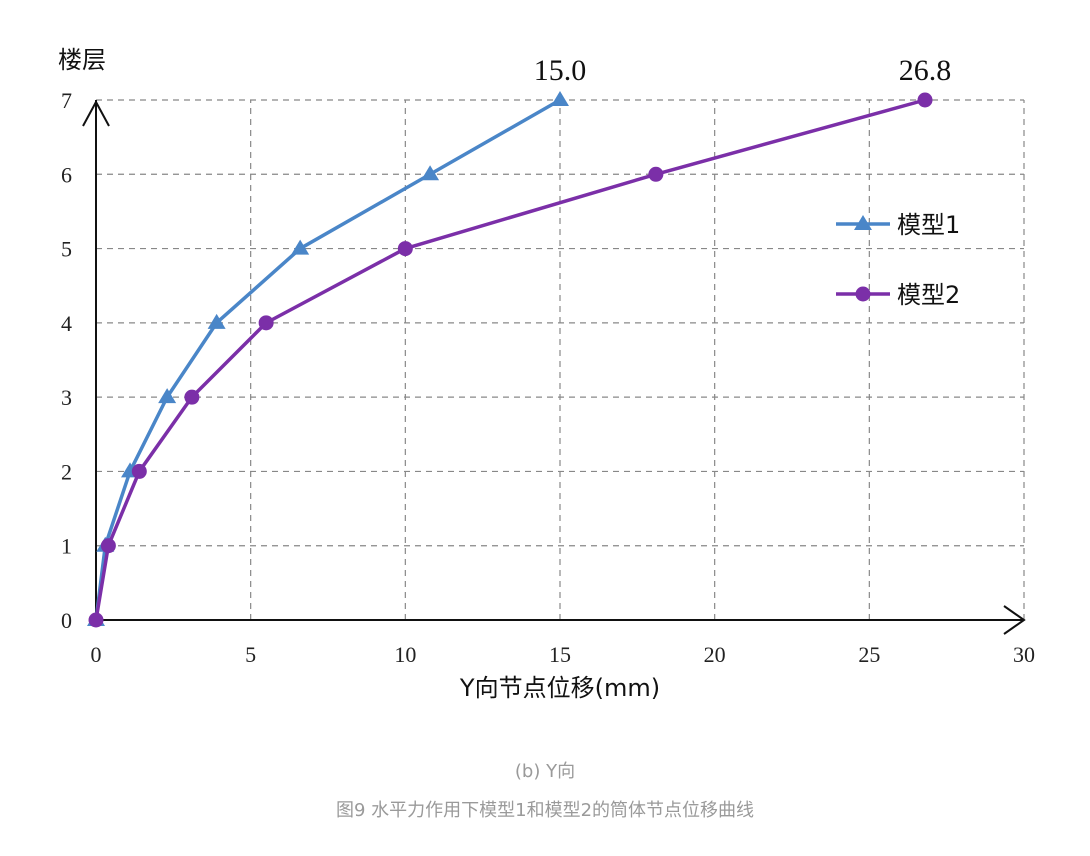 The width and height of the screenshot is (1090, 856). Describe the element at coordinates (925, 70) in the screenshot. I see `peak-label-model-2: 26.8` at that location.